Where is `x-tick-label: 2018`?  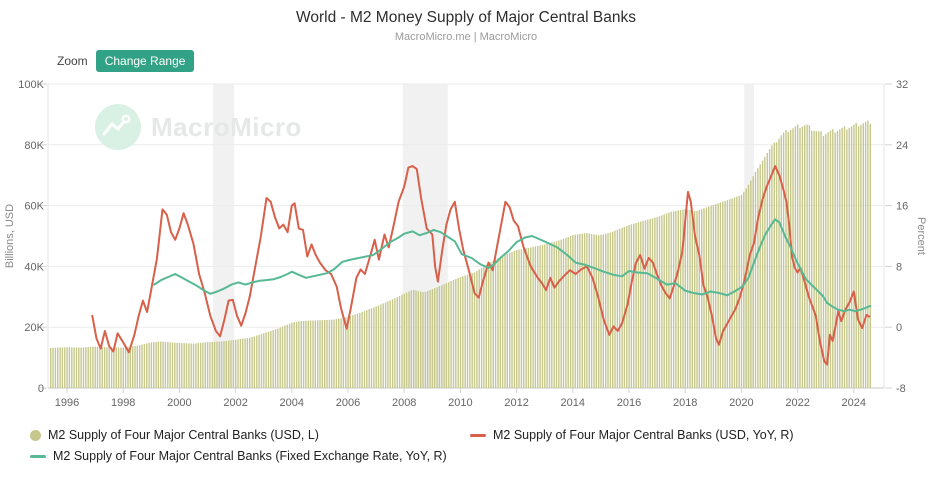 x-tick-label: 2018 is located at coordinates (685, 403).